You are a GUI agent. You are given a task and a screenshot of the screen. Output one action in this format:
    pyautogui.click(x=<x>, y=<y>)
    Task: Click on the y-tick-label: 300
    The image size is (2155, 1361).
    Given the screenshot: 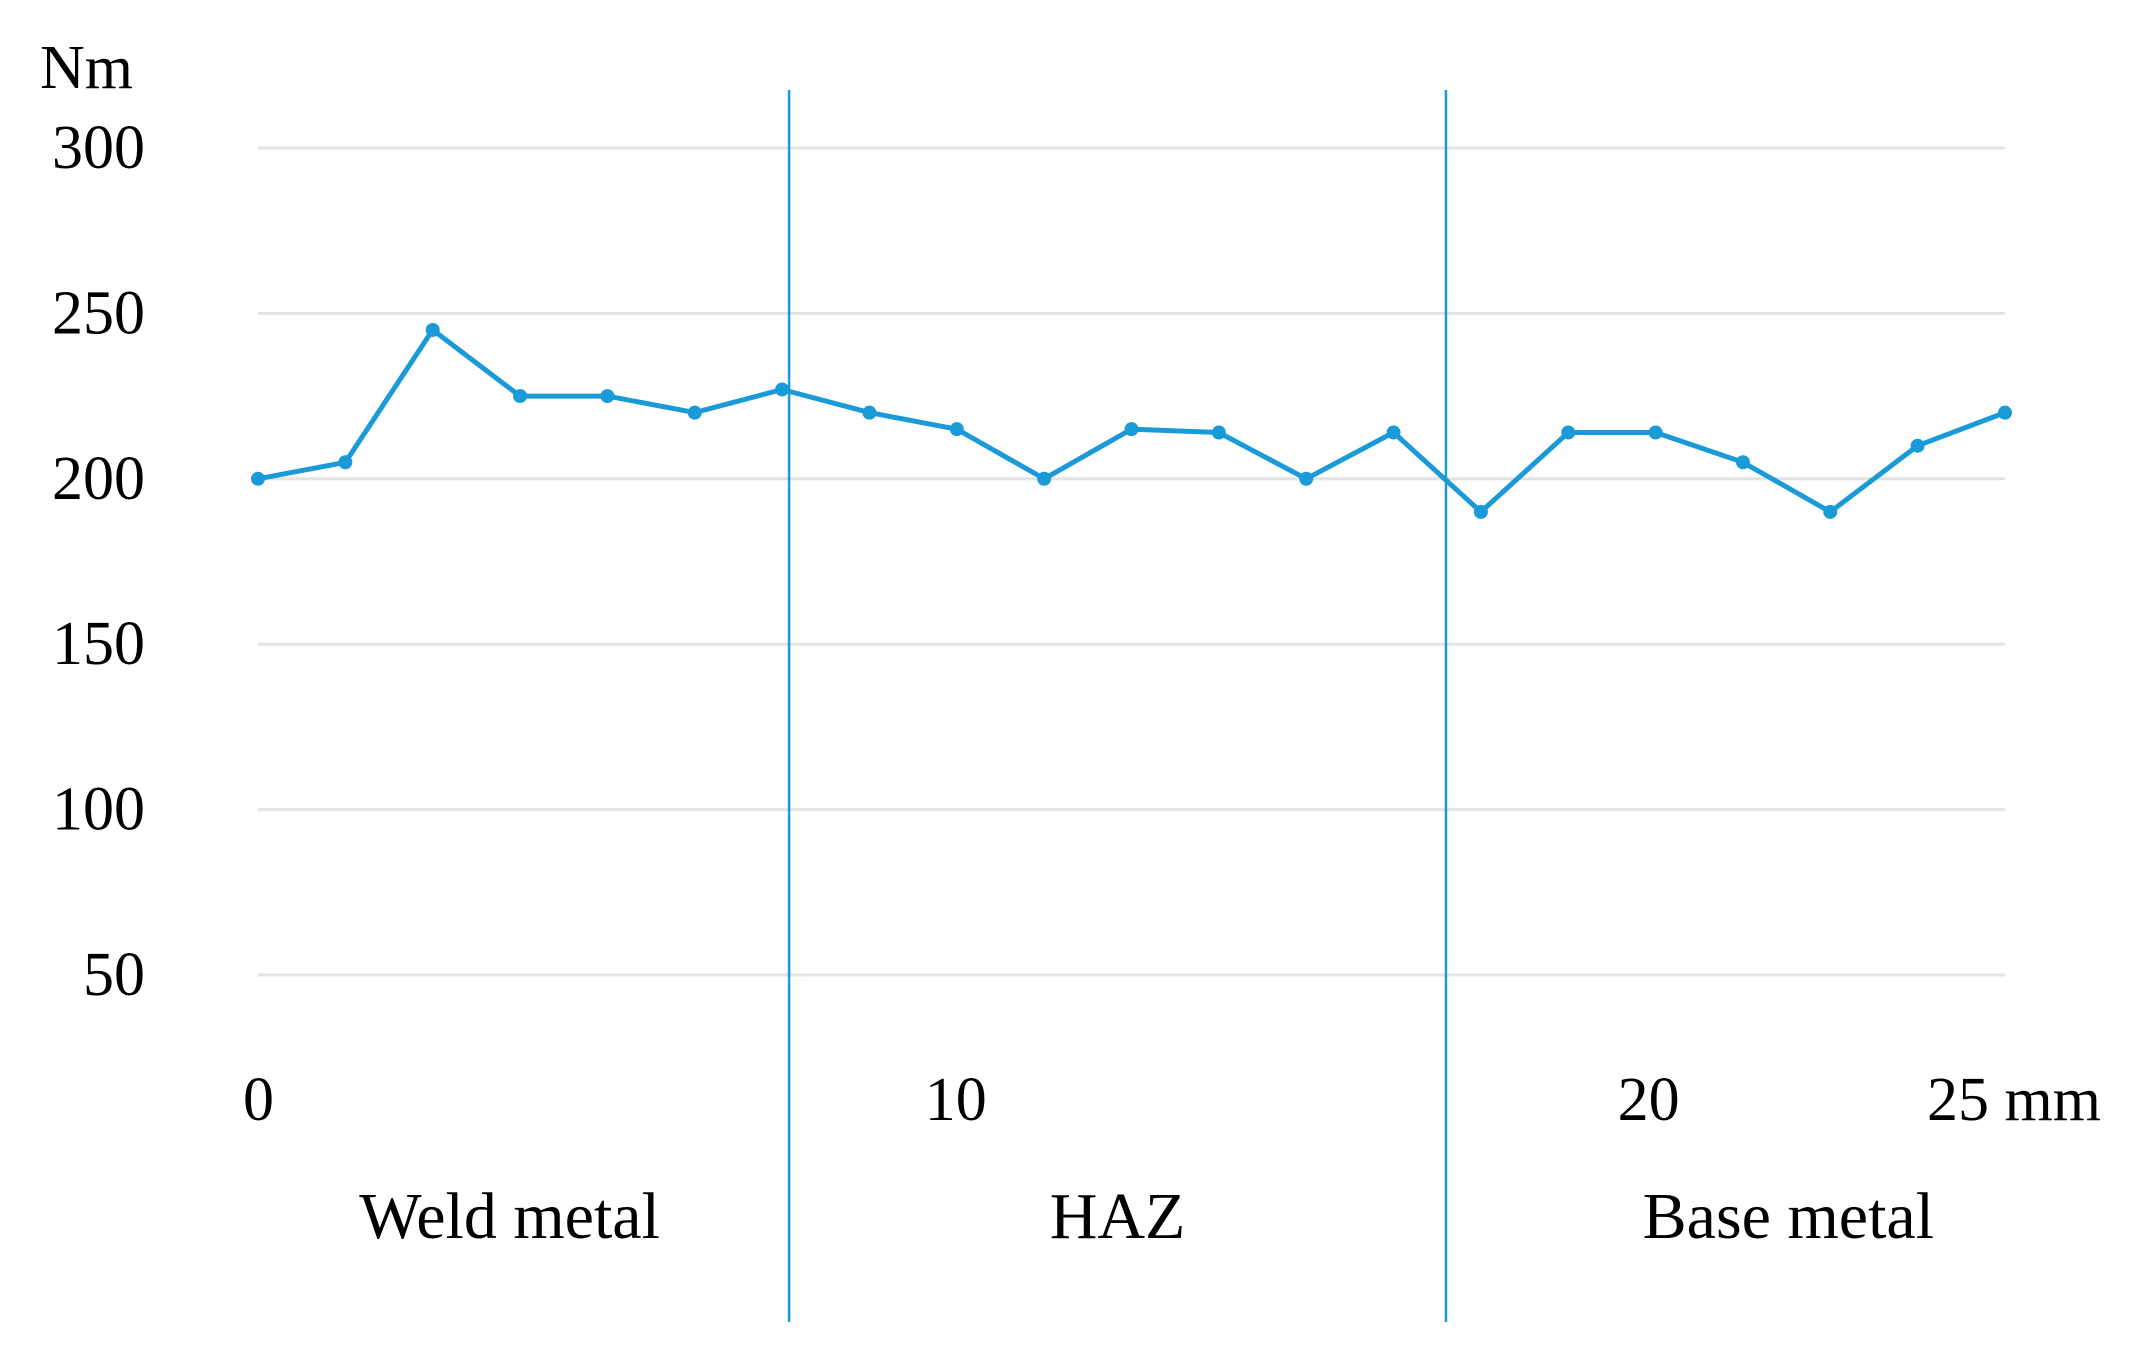 What is the action you would take?
    pyautogui.click(x=98, y=148)
    